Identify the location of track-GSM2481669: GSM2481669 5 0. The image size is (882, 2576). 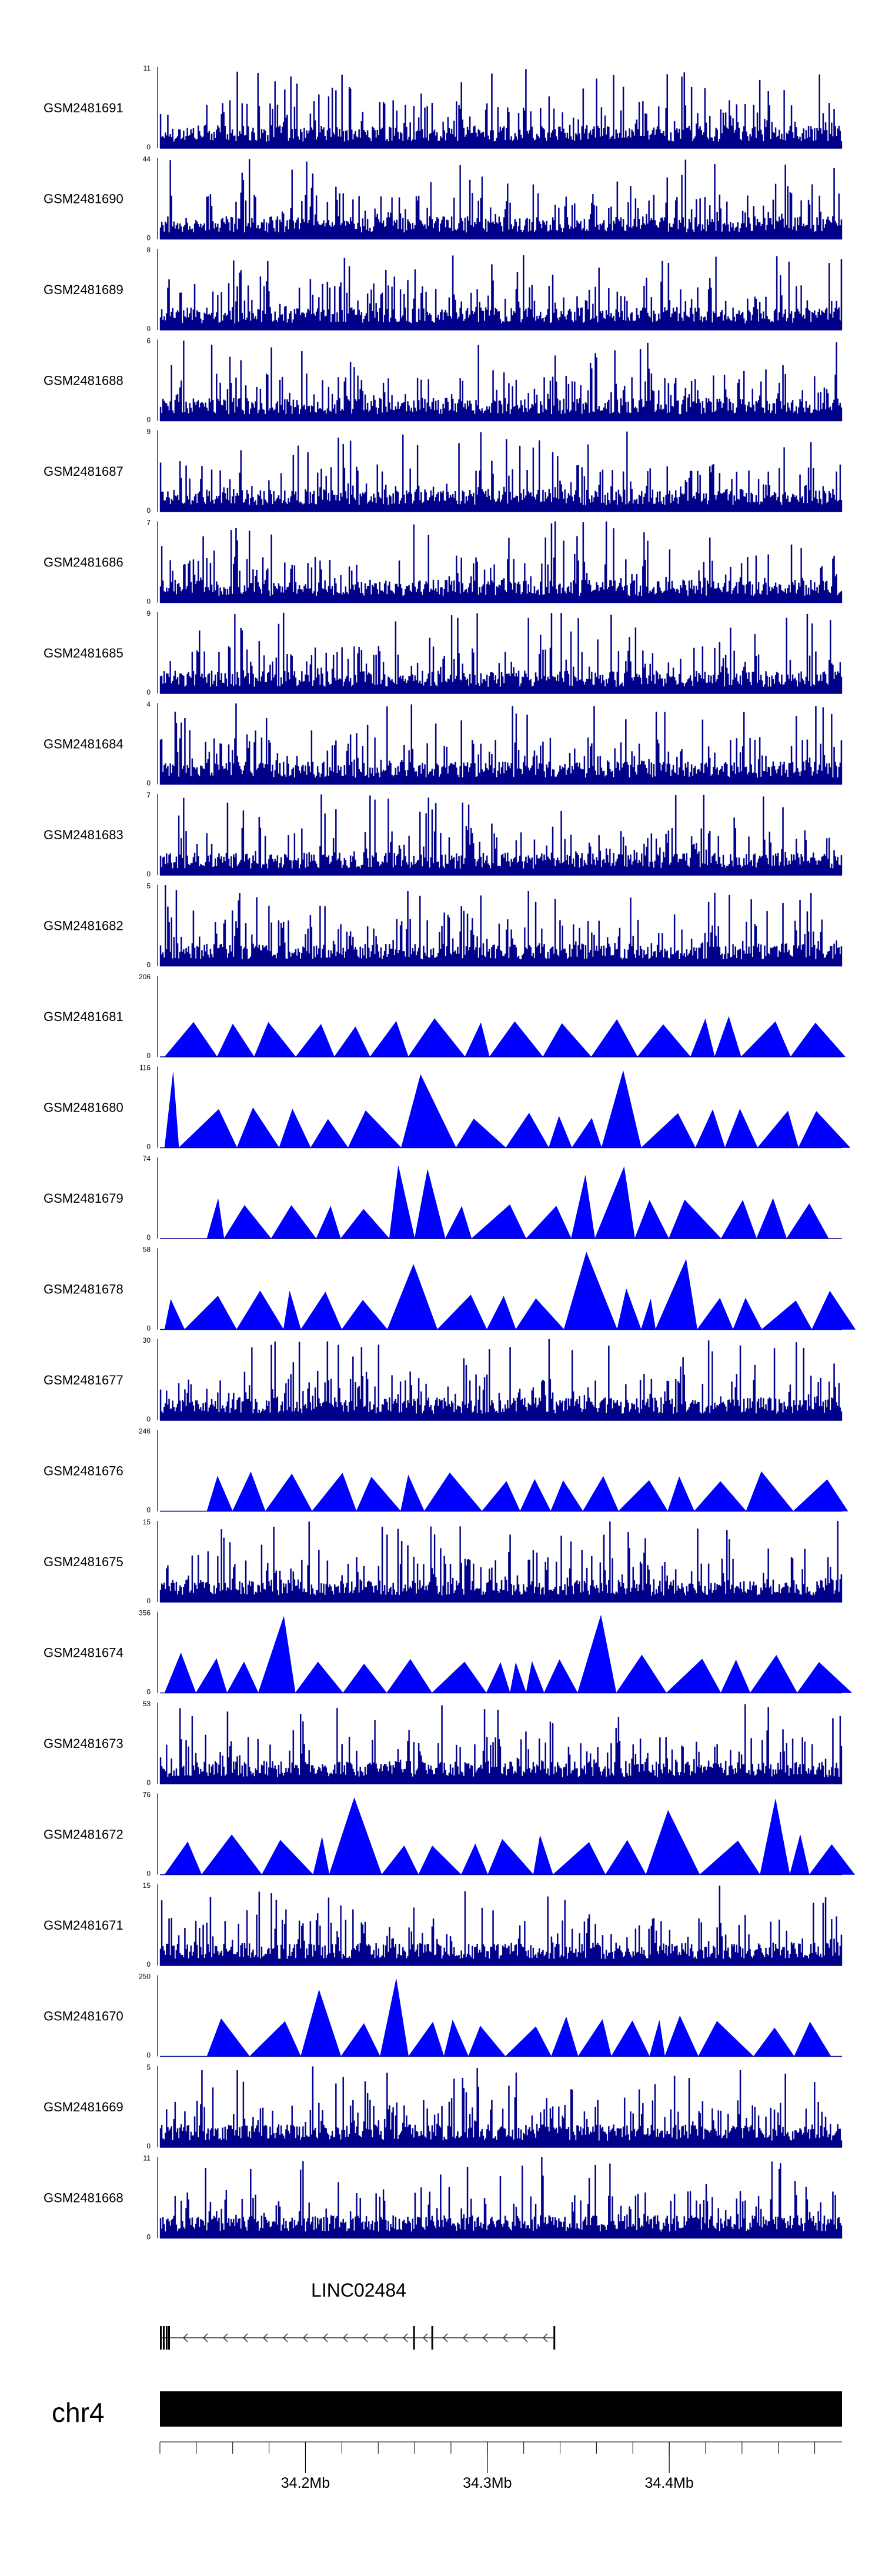
(443, 2106).